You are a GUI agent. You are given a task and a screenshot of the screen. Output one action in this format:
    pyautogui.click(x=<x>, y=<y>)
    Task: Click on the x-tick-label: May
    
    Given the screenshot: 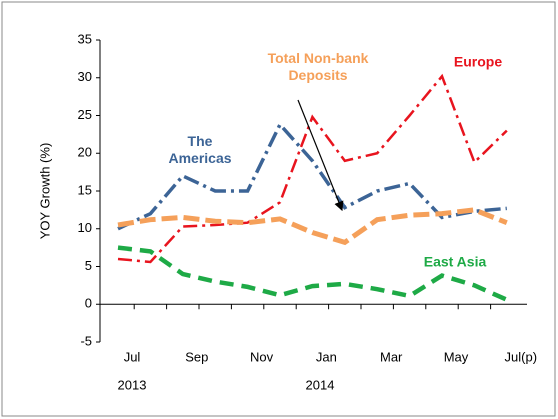 What is the action you would take?
    pyautogui.click(x=456, y=356)
    